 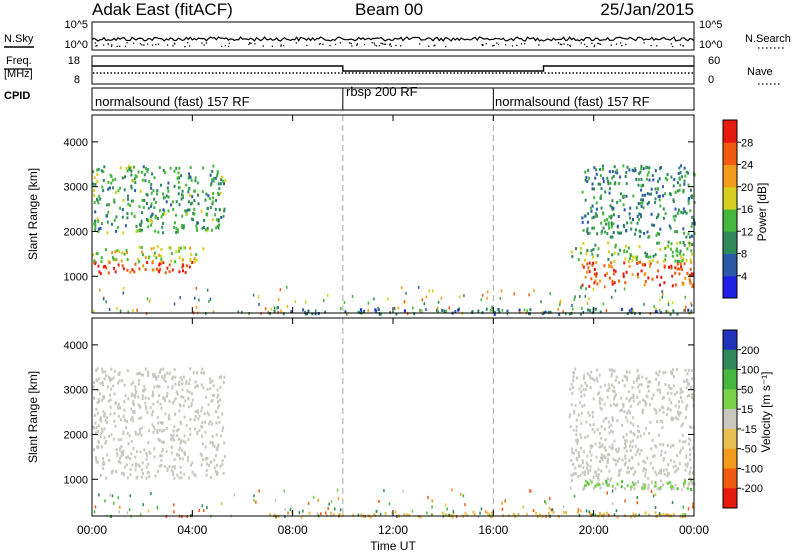 I want to click on colorbar-swatch, so click(x=730, y=419).